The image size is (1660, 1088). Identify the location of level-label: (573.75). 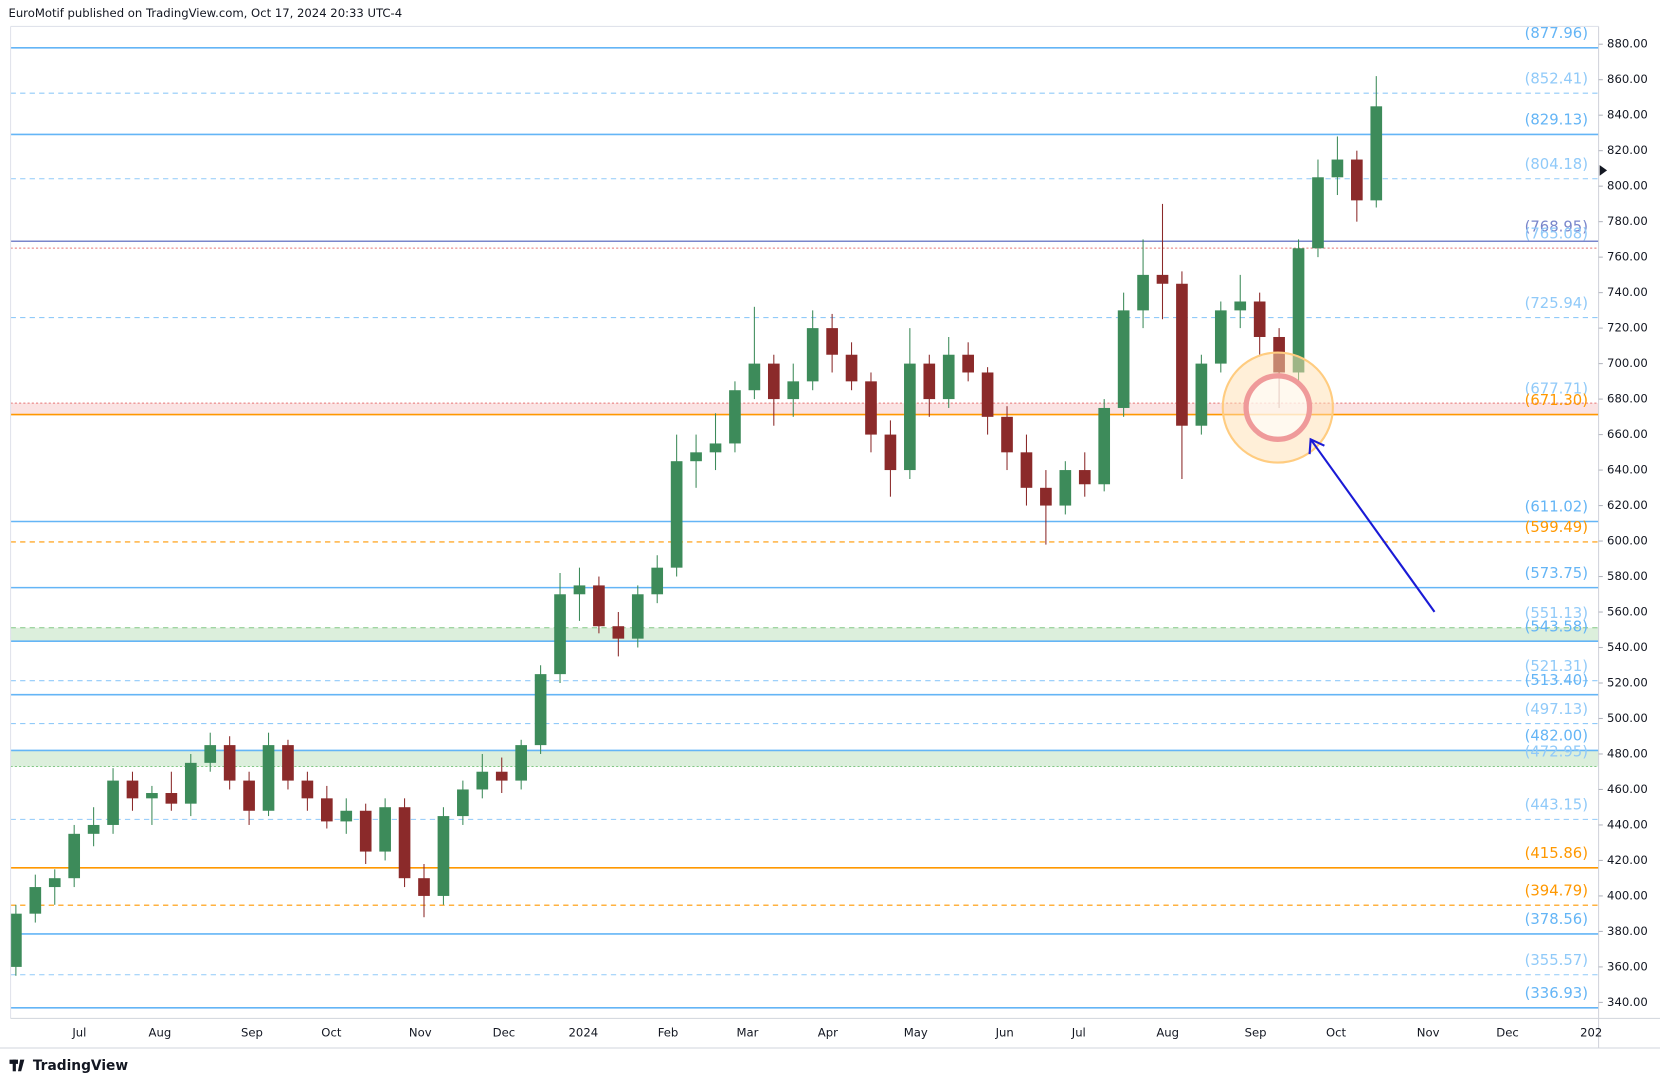
(1556, 573).